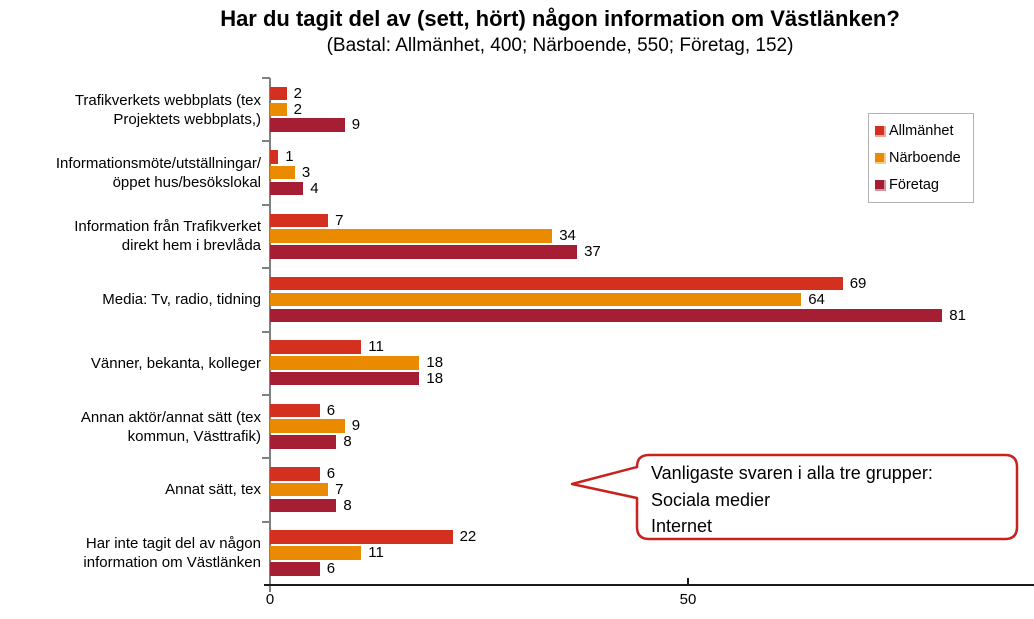  I want to click on legend-swatch-narboende-icon, so click(880, 158).